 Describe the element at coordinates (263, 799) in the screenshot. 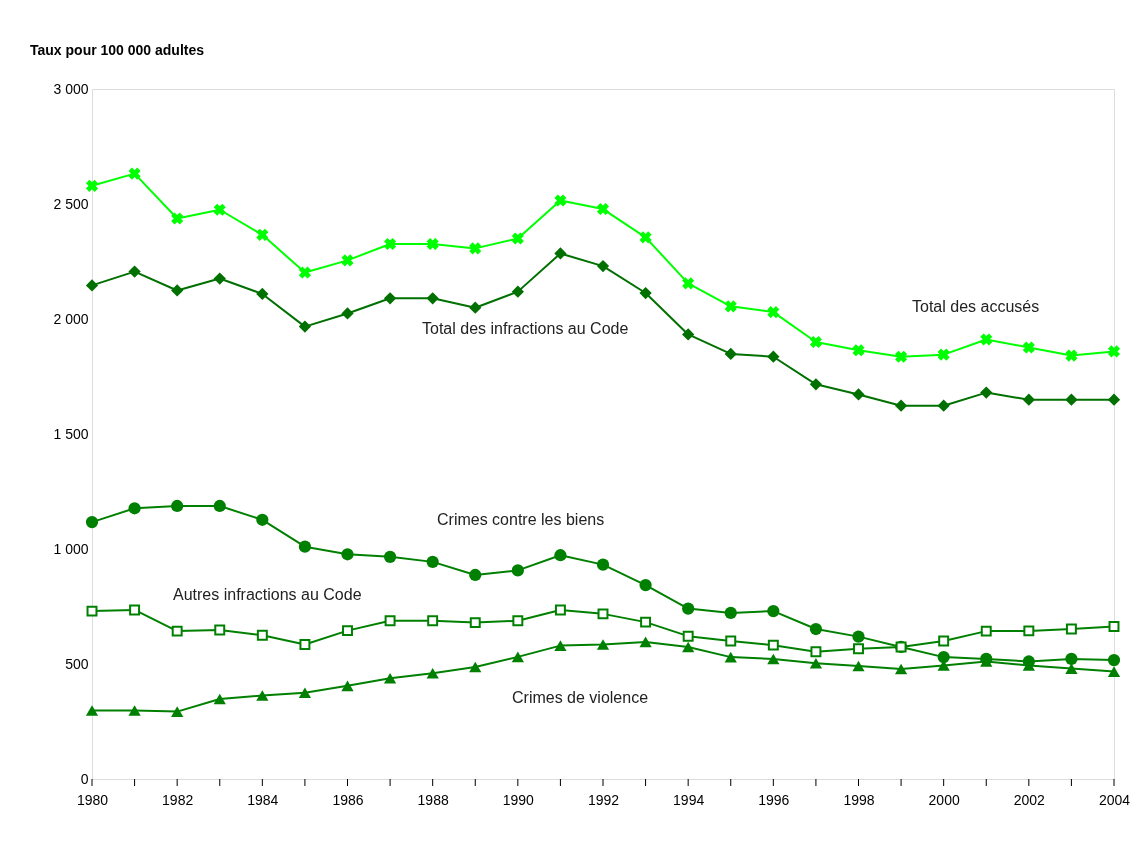

I see `x-tick-label: 1984` at that location.